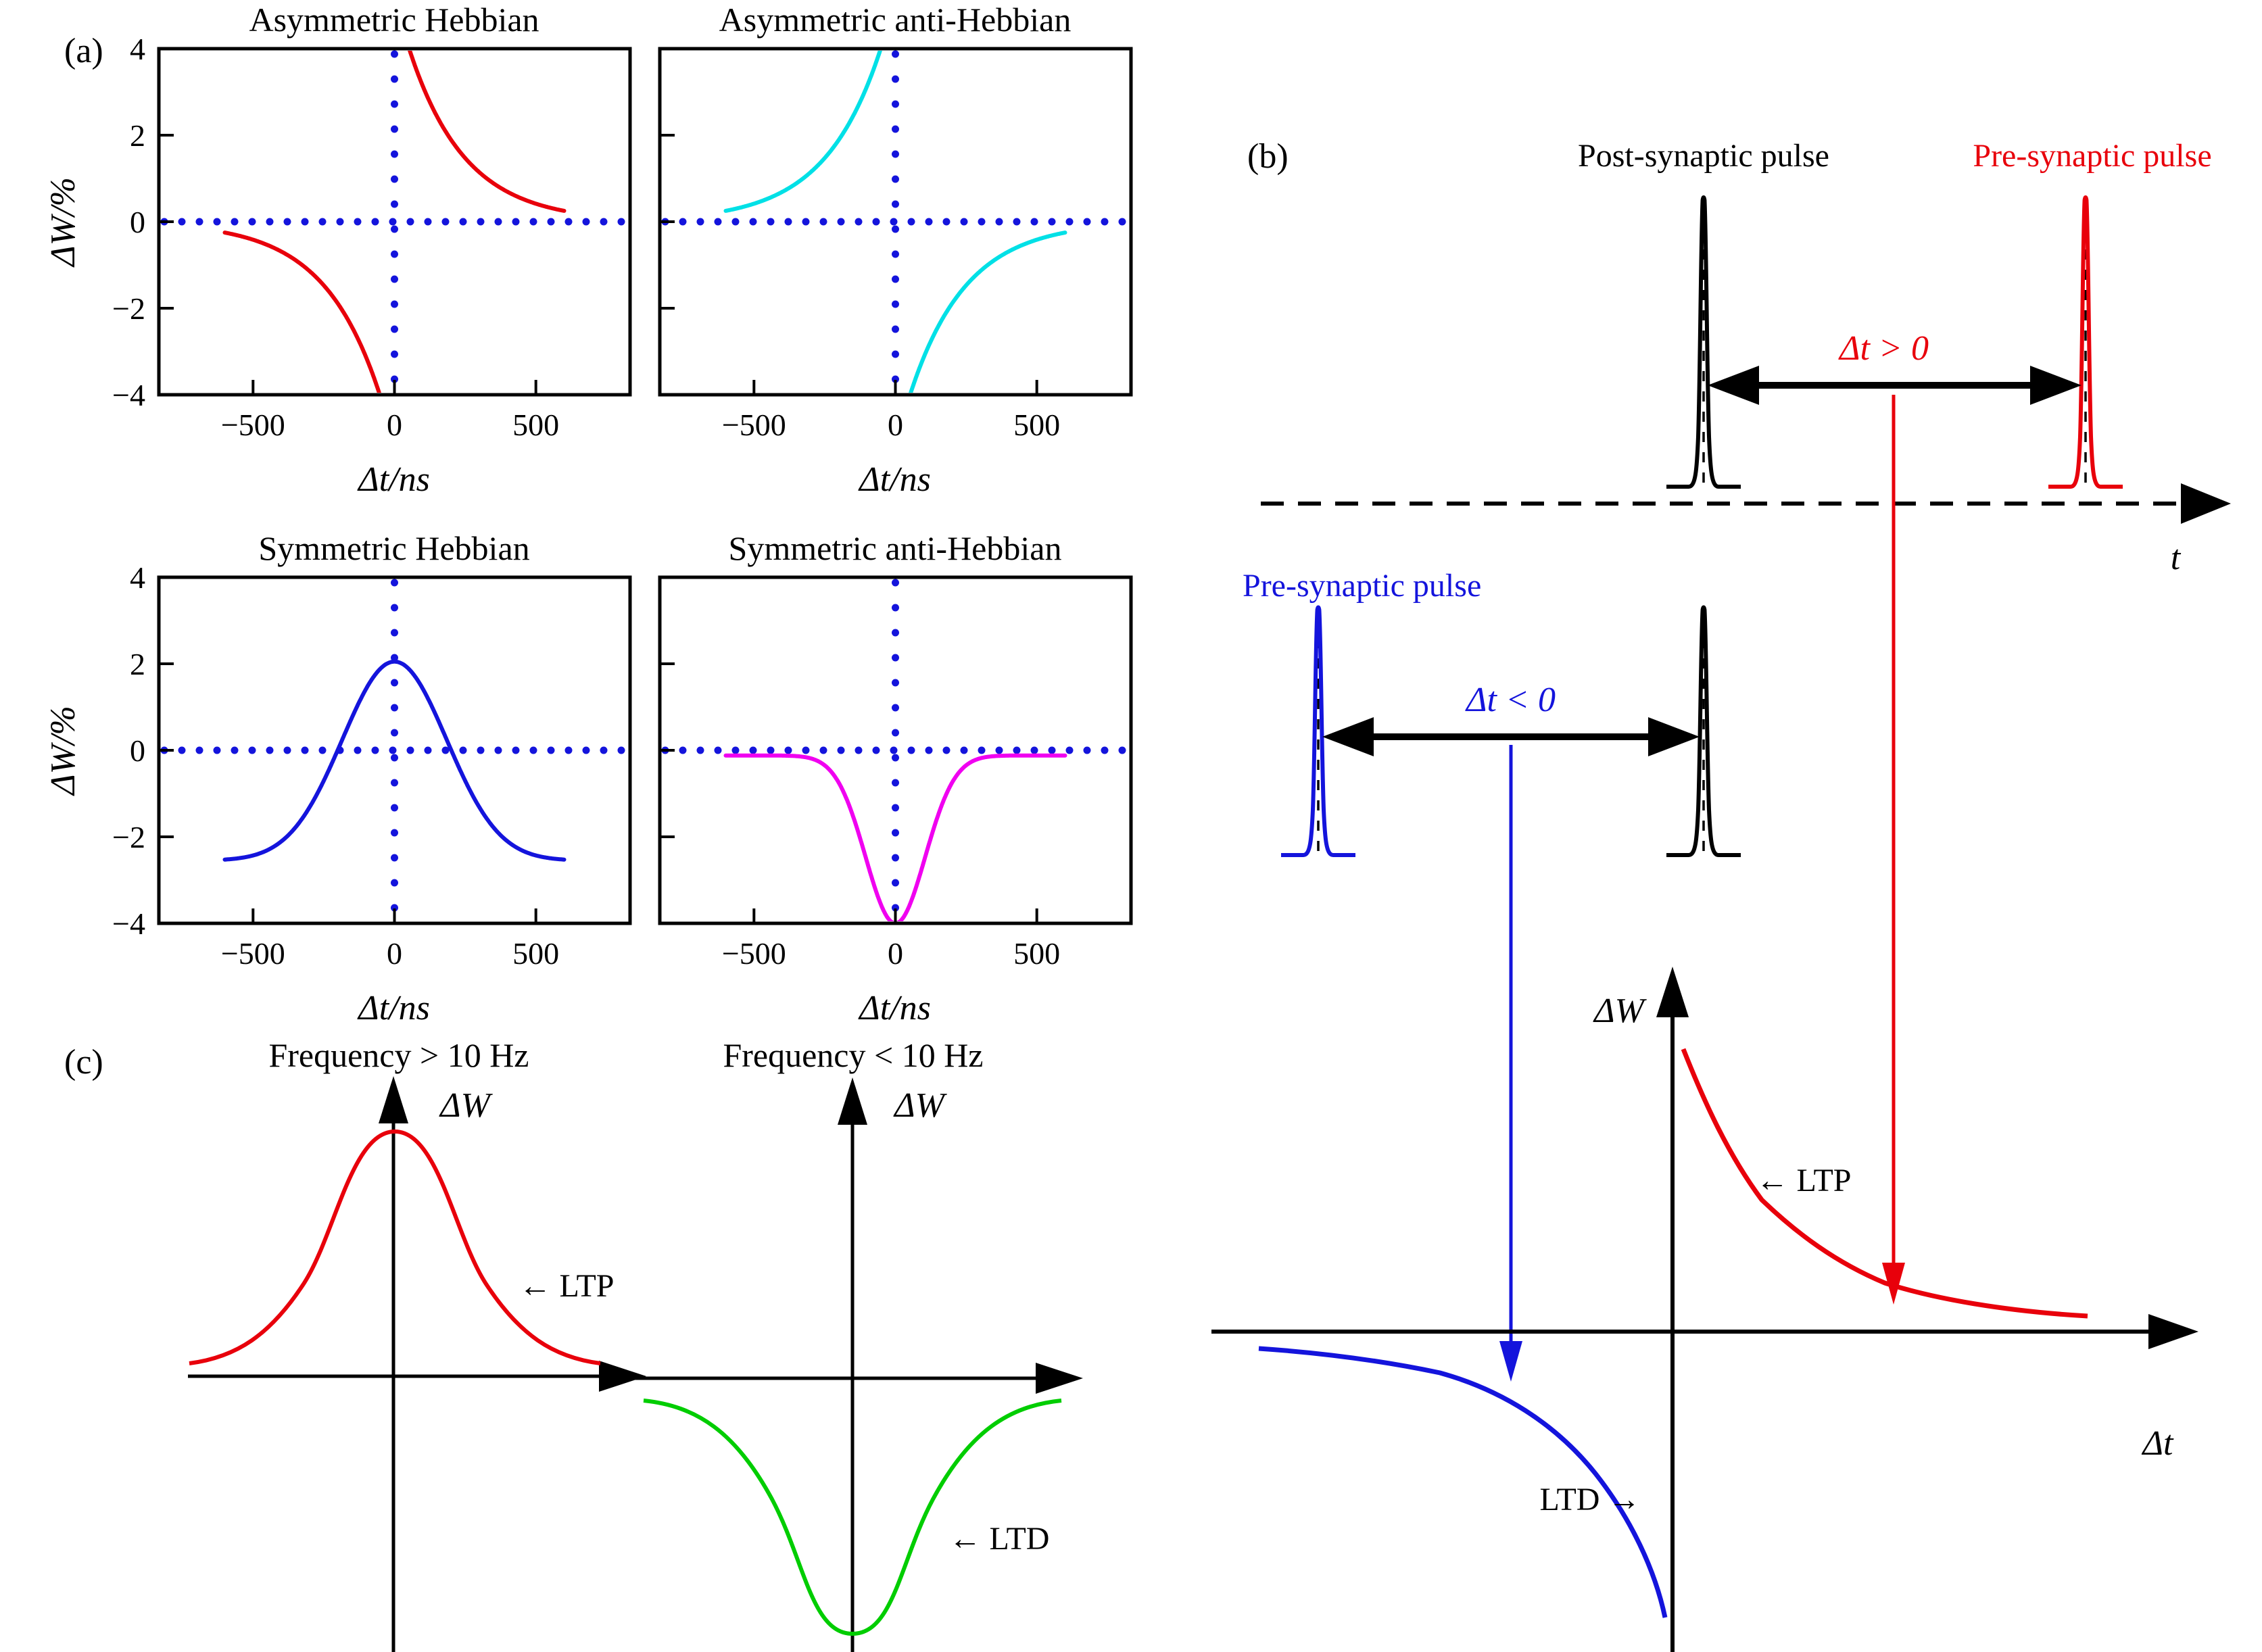 This screenshot has height=1652, width=2262. What do you see at coordinates (1348, 736) in the screenshot?
I see `dt-negative-arrowhead-left` at bounding box center [1348, 736].